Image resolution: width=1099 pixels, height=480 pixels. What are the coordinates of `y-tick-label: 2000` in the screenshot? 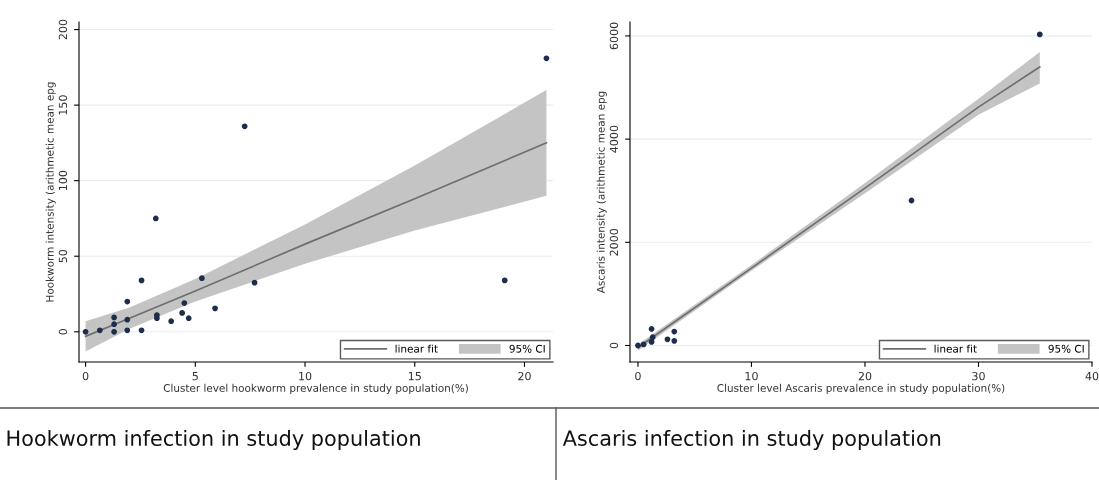 It's located at (614, 242).